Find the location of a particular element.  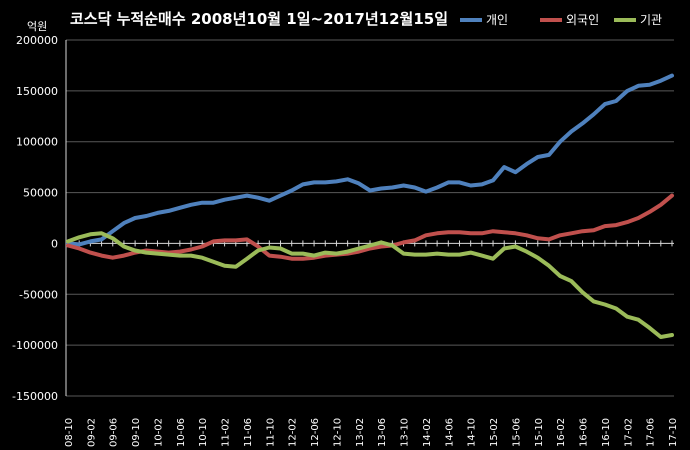

x-tick-label: 14-10 is located at coordinates (472, 432).